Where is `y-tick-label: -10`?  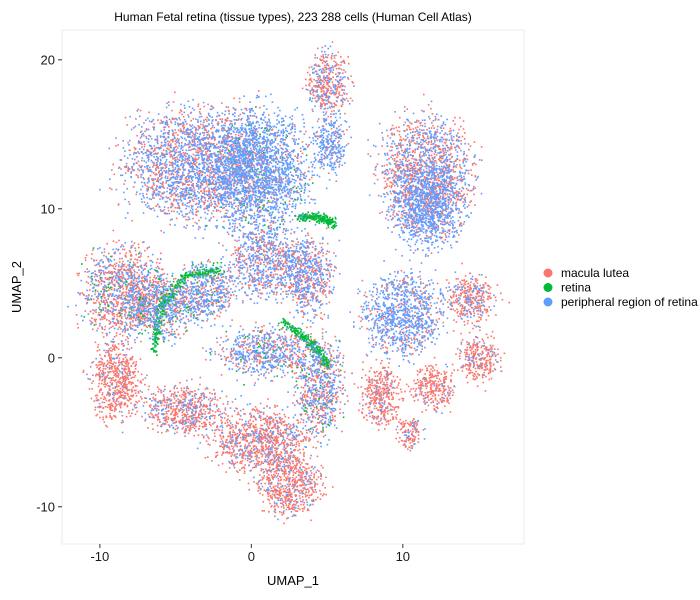
y-tick-label: -10 is located at coordinates (45, 506).